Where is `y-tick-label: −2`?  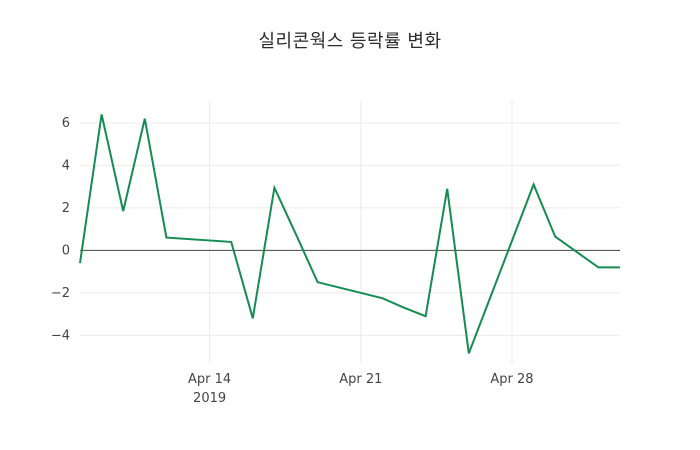
y-tick-label: −2 is located at coordinates (60, 293).